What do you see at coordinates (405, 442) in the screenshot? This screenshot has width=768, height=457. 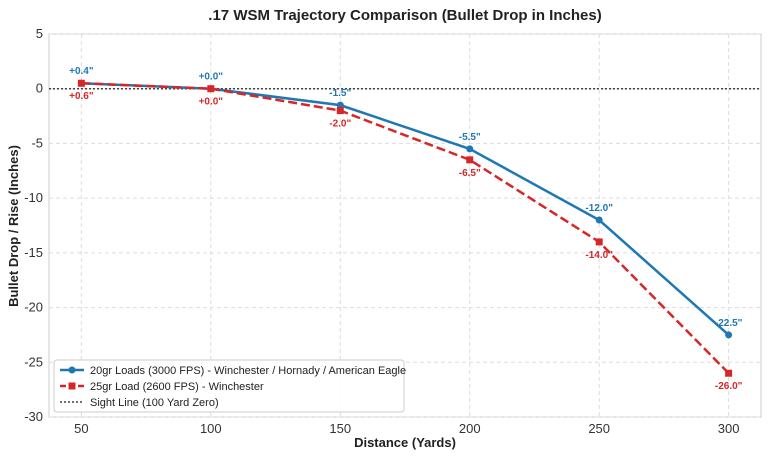 I see `x-axis-label: Distance (Yards)` at bounding box center [405, 442].